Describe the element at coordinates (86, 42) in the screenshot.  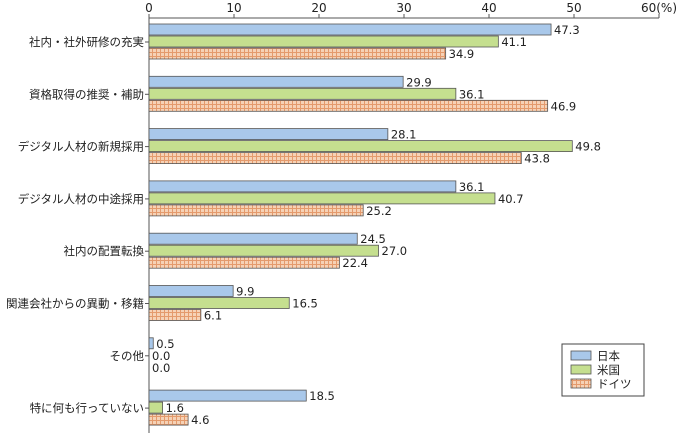
I see `category-label: 社内・社外研修の充実` at that location.